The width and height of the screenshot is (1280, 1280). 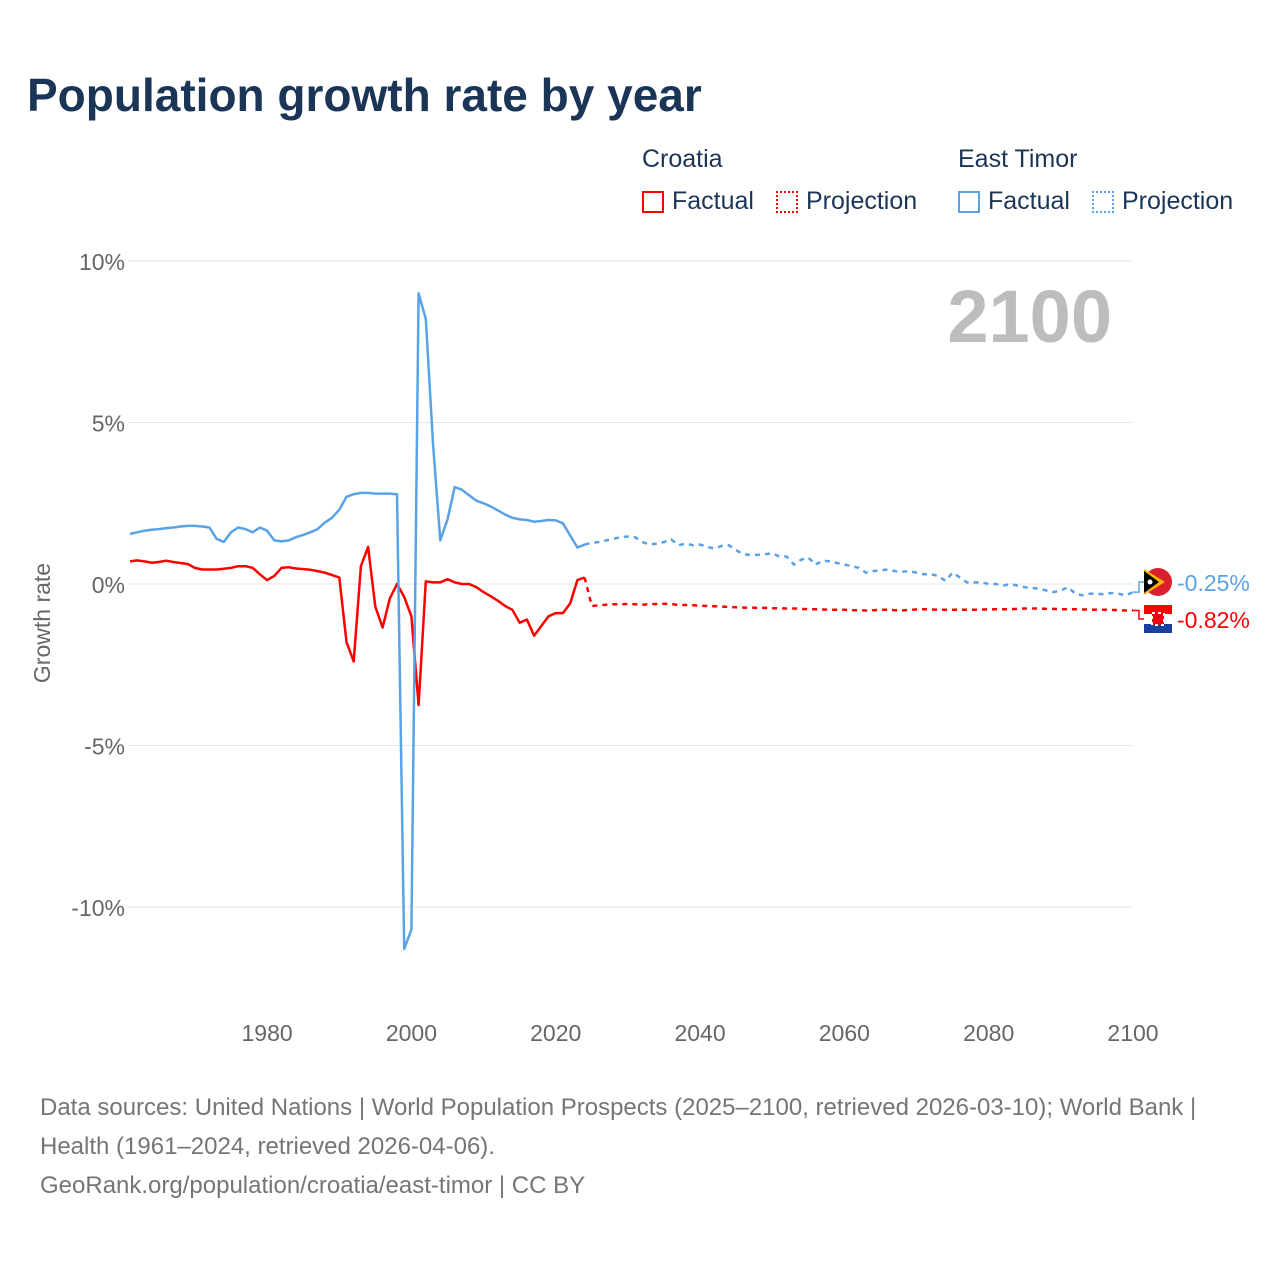 I want to click on legend-east-timor-projection: Projection, so click(x=1162, y=201).